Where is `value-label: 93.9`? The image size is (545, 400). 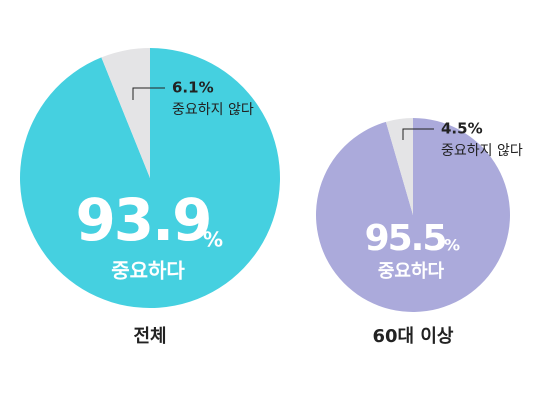 value-label: 93.9 is located at coordinates (142, 220).